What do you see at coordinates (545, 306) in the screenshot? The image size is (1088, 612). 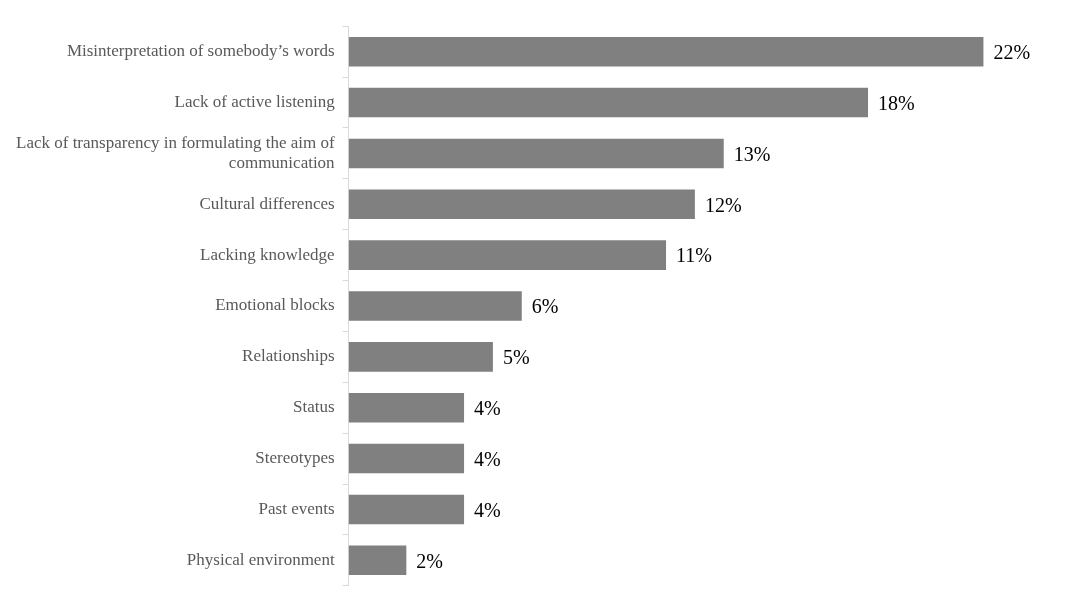 I see `data-label: 6%` at bounding box center [545, 306].